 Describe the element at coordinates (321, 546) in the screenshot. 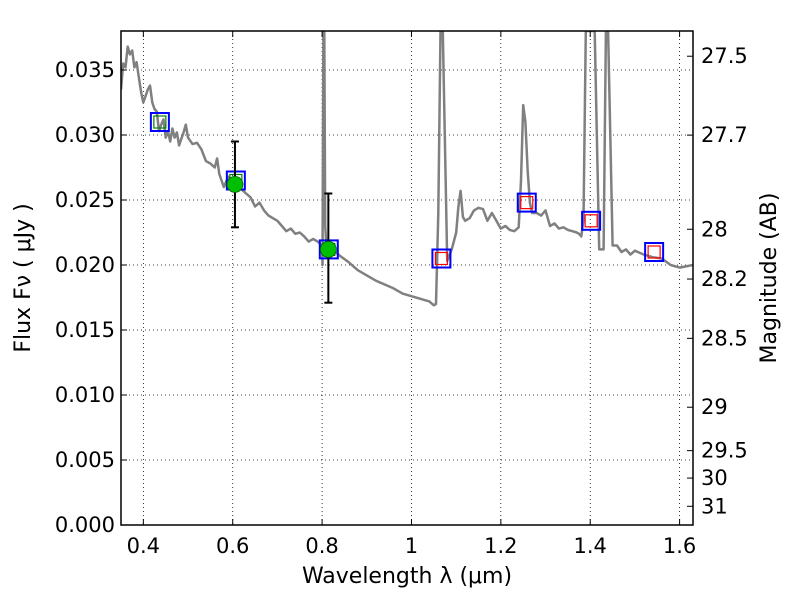

I see `x-tick-label: 0.8` at that location.